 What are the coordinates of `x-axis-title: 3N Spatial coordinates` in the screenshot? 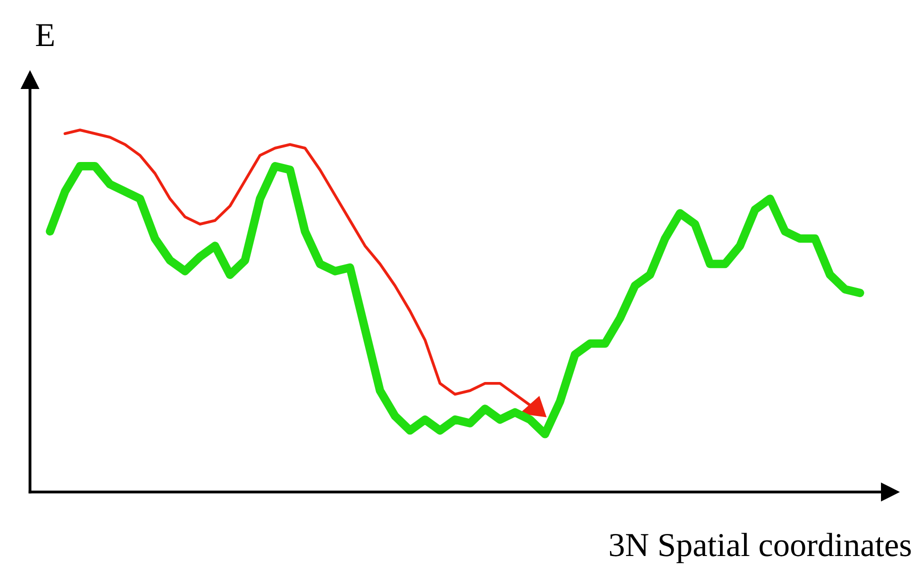 It's located at (760, 548).